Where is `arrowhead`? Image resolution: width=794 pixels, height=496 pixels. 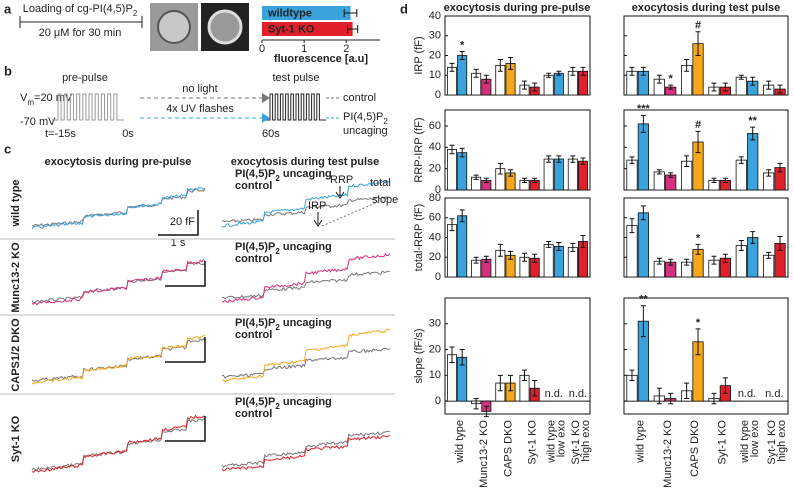 arrowhead is located at coordinates (266, 98).